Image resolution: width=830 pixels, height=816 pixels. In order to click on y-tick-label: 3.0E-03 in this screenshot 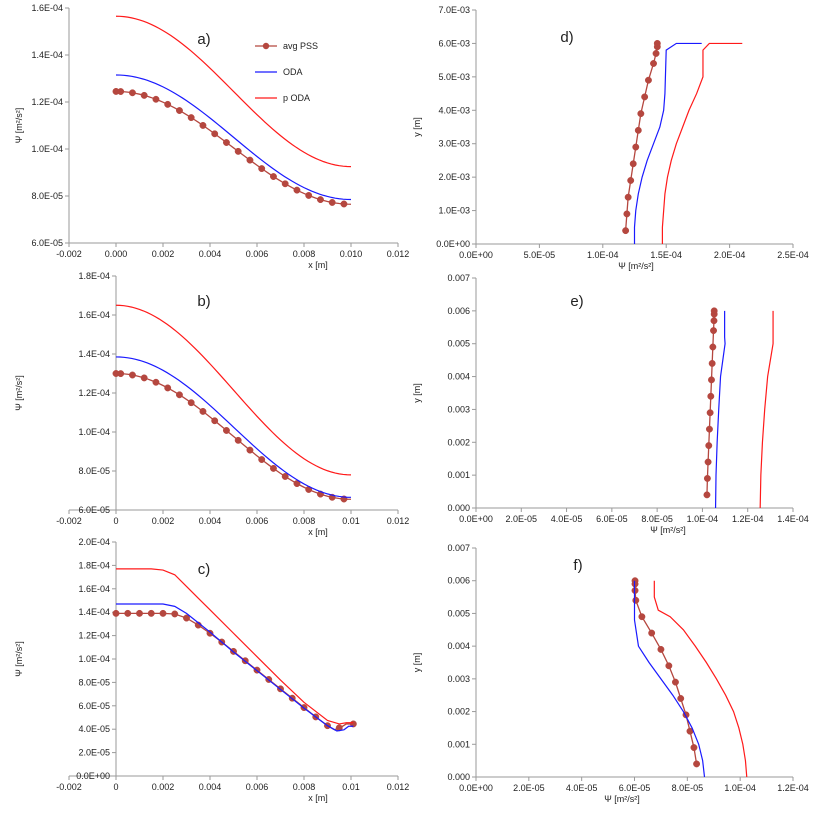, I will do `click(454, 144)`.